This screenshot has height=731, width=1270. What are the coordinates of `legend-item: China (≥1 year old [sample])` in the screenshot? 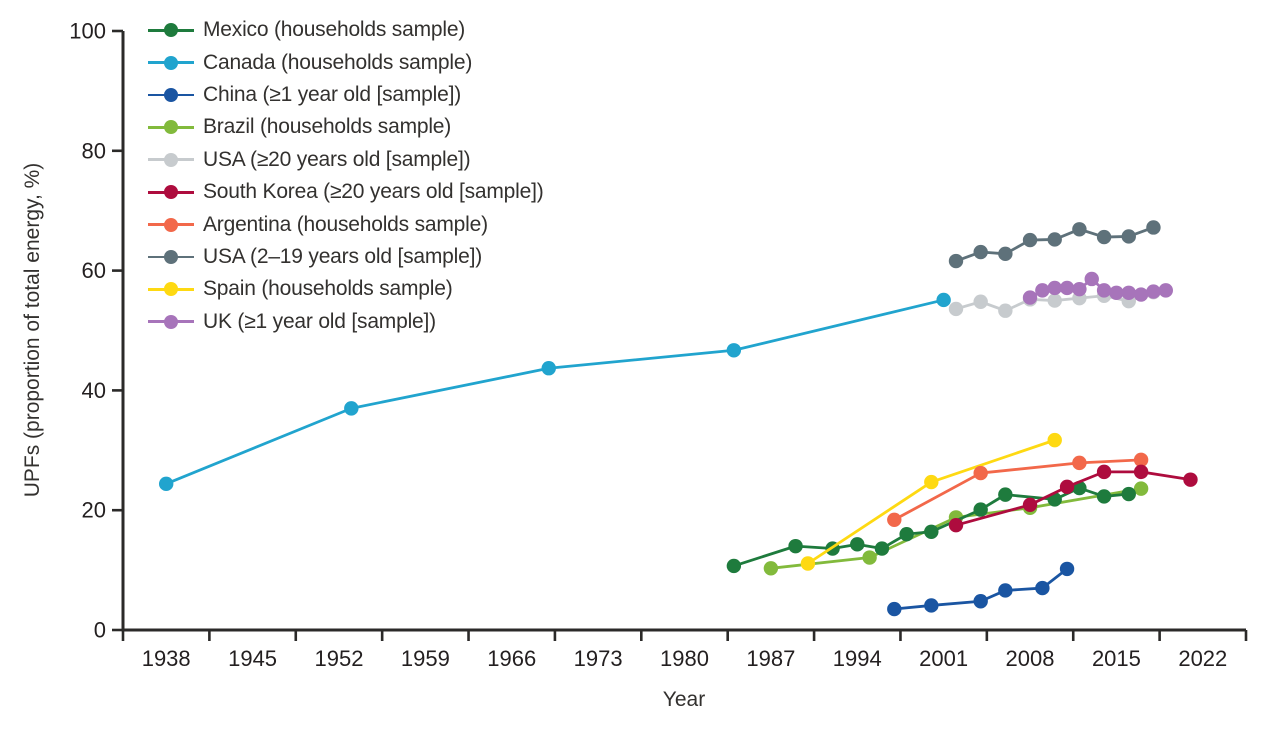 It's located at (346, 95).